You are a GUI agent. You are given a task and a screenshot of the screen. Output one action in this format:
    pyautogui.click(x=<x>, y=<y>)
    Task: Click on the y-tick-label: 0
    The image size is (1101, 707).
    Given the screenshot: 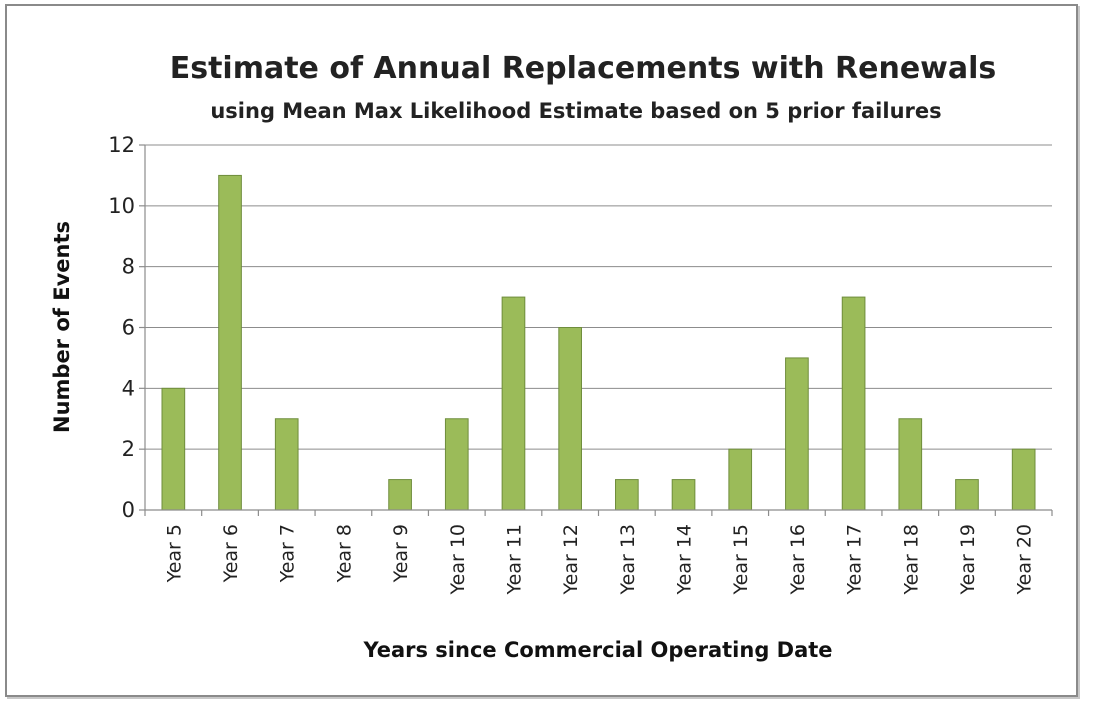 What is the action you would take?
    pyautogui.click(x=128, y=510)
    